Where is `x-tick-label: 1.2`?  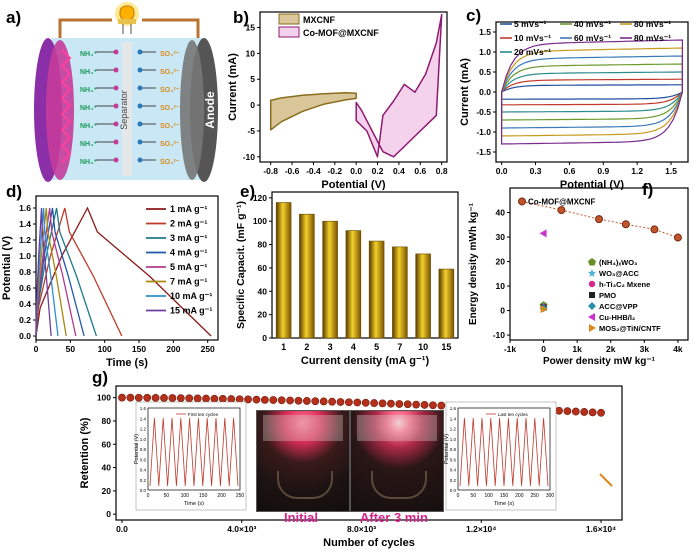 x-tick-label: 1.2 is located at coordinates (637, 171).